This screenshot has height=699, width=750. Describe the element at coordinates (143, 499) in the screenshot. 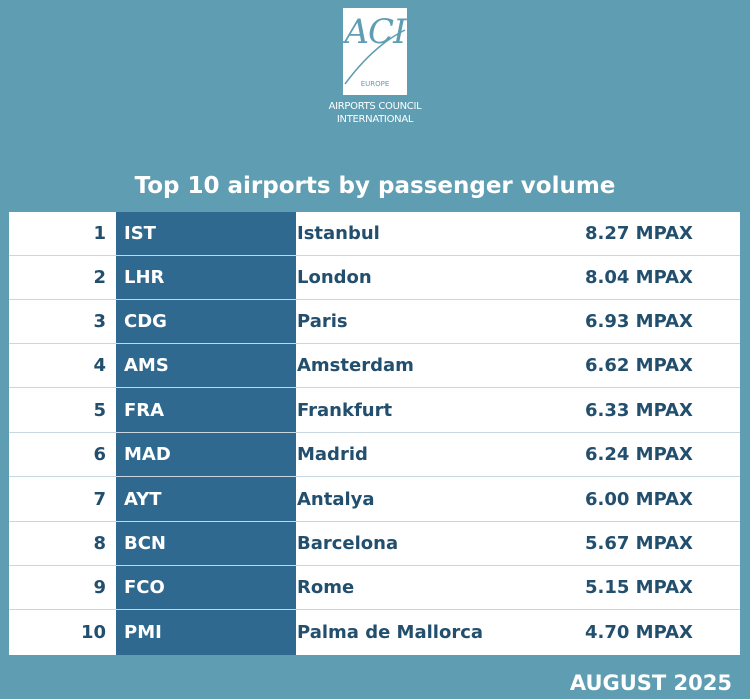

I see `code-cell: AYT` at that location.